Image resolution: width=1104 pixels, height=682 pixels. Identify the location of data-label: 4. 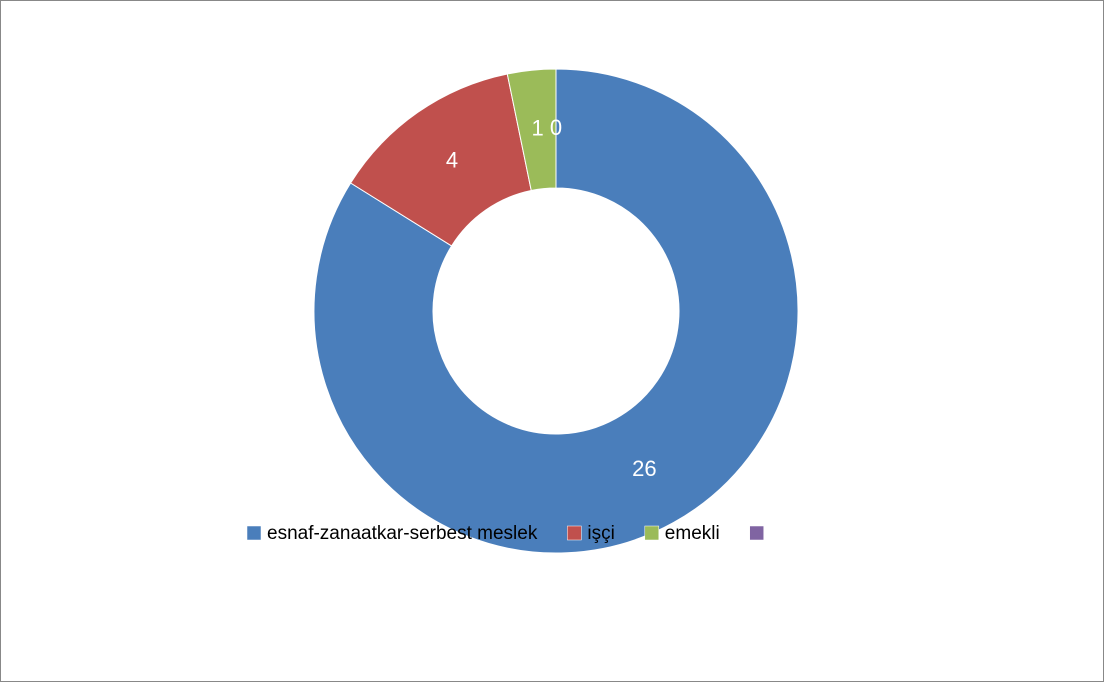
(452, 159).